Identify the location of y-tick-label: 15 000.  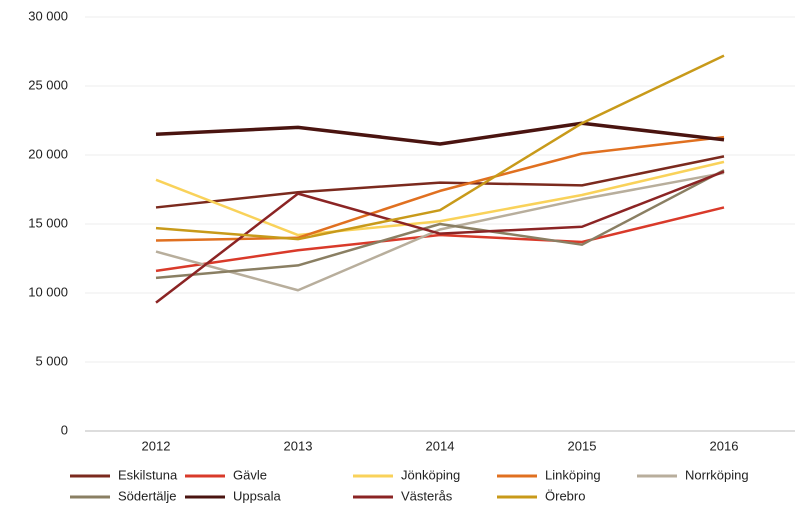
(48, 222).